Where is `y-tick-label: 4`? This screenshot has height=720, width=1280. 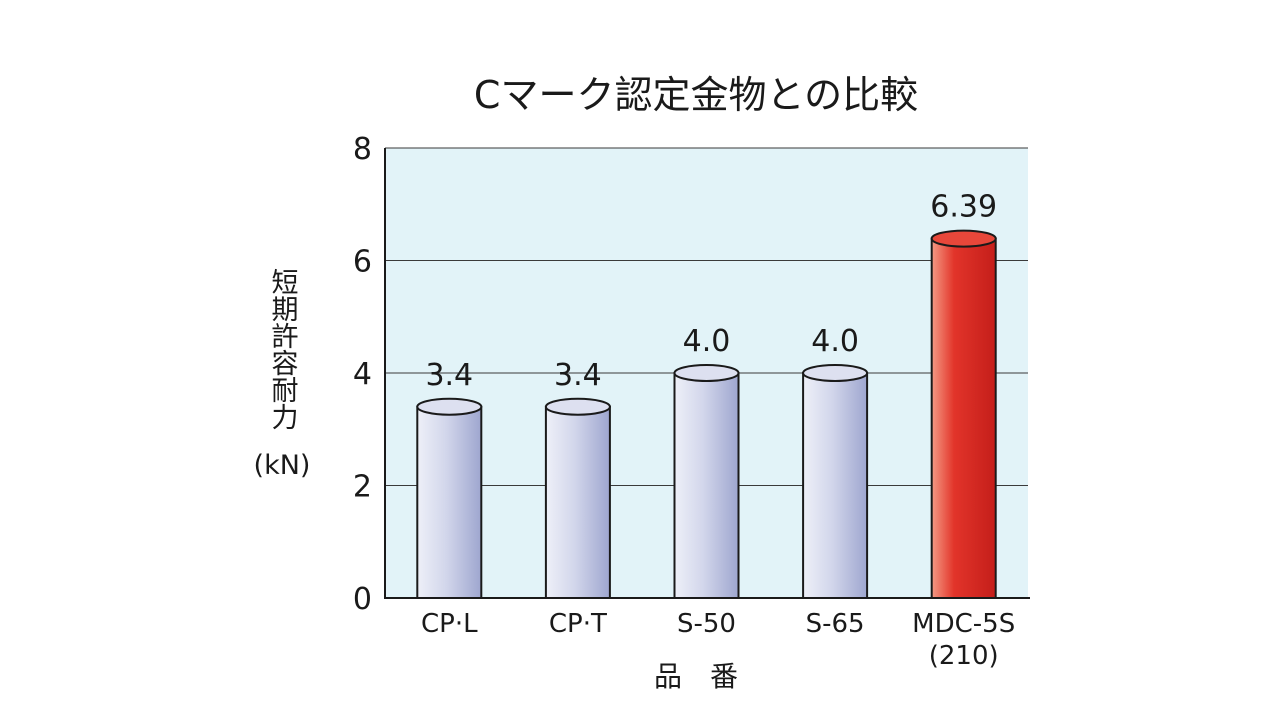
y-tick-label: 4 is located at coordinates (362, 374).